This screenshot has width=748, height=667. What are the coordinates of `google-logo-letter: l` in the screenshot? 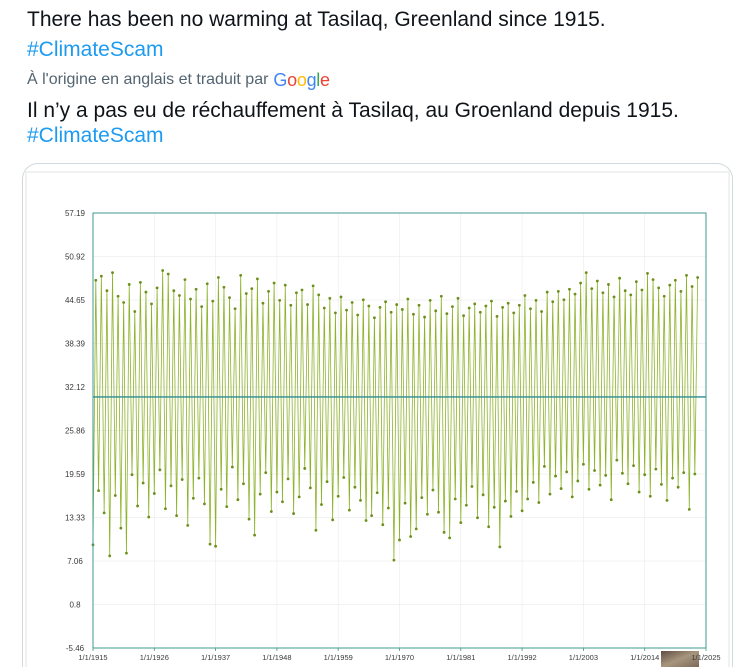 It's located at (318, 80).